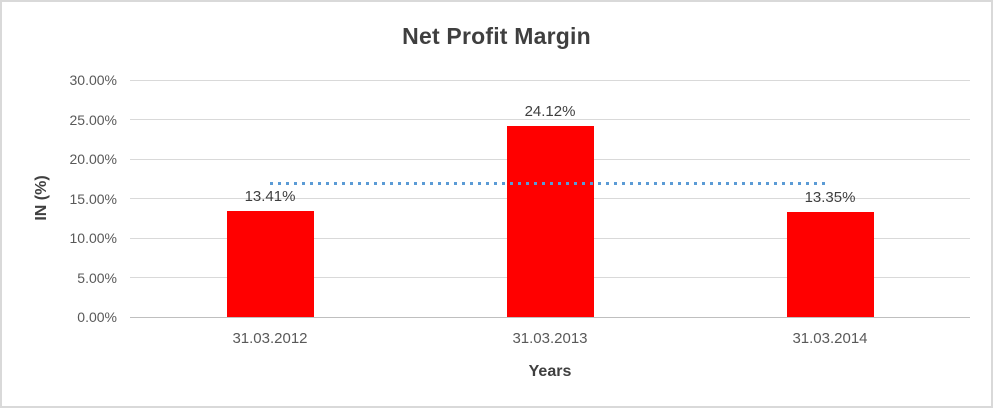 The width and height of the screenshot is (993, 408). Describe the element at coordinates (93, 119) in the screenshot. I see `y-axis-tick-label: 25.00%` at that location.